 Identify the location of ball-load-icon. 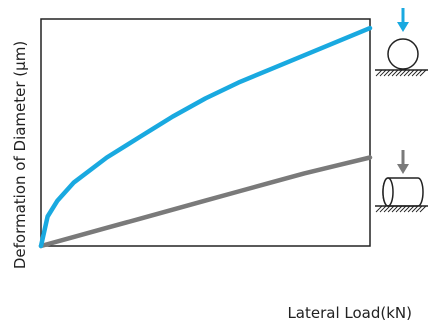
(401, 42).